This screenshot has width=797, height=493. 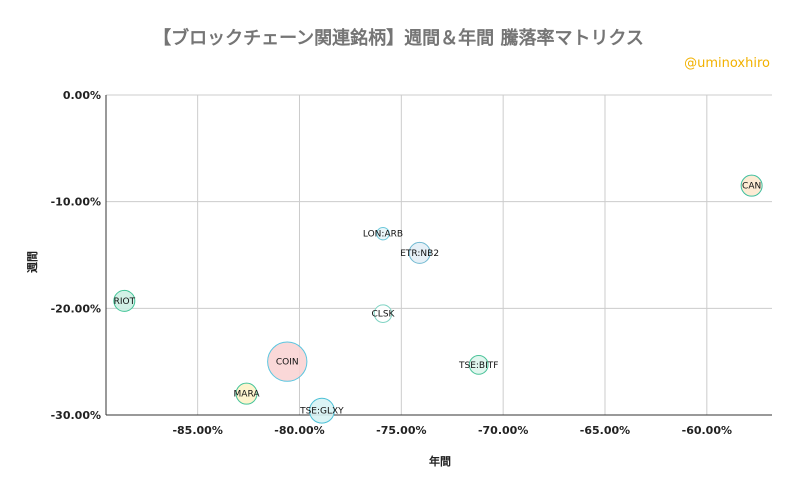 What do you see at coordinates (503, 430) in the screenshot?
I see `x-tick-label: -70.00%` at bounding box center [503, 430].